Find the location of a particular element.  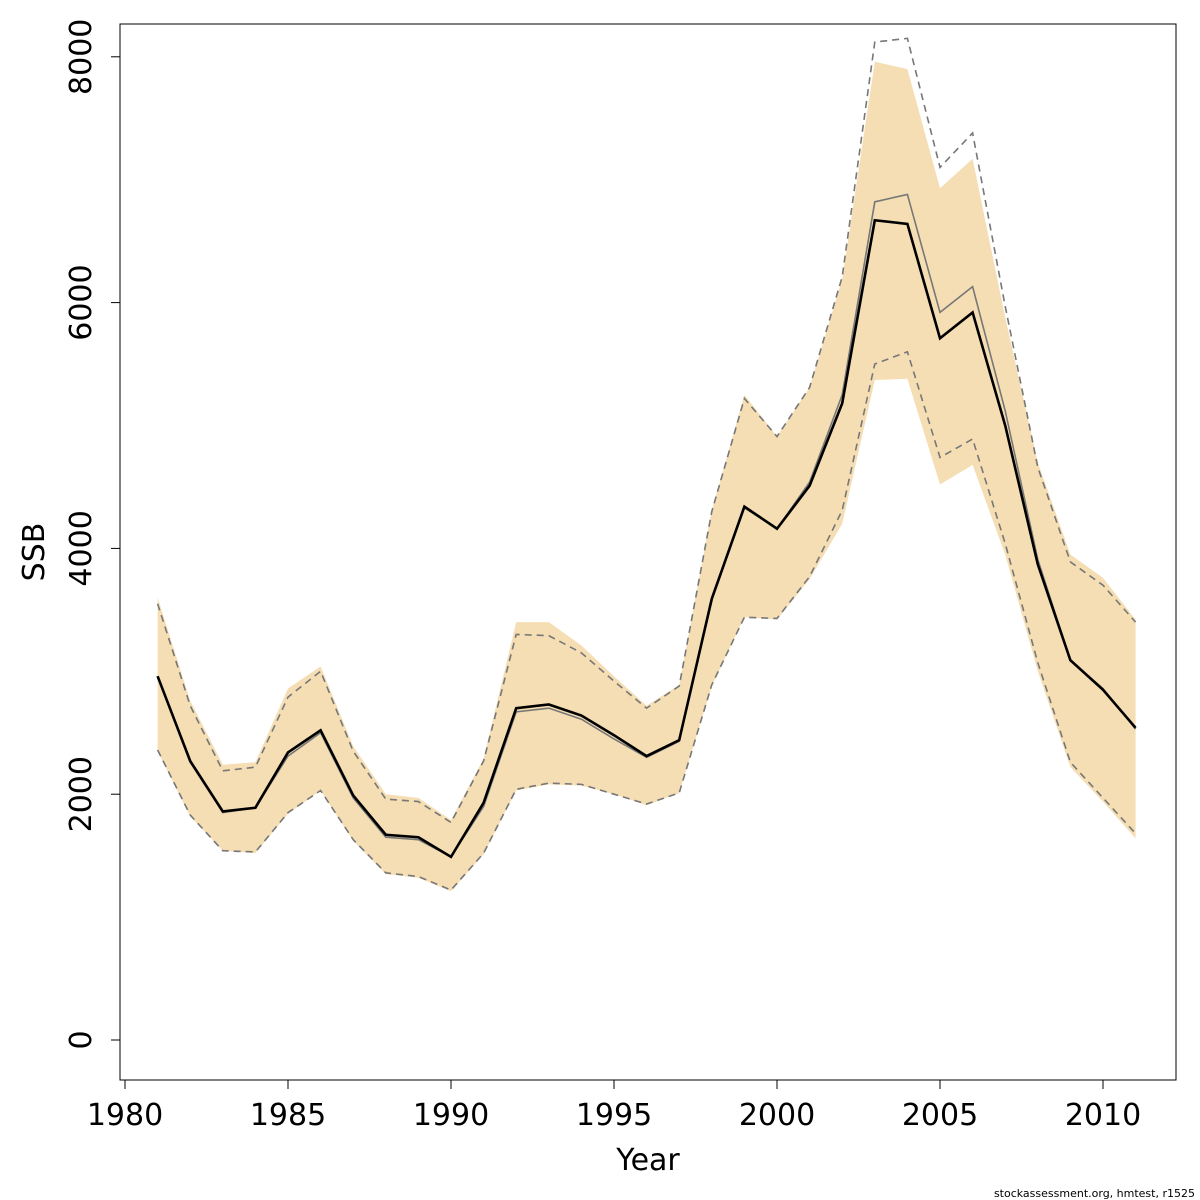

x-tick-label: 2010 is located at coordinates (1103, 1115).